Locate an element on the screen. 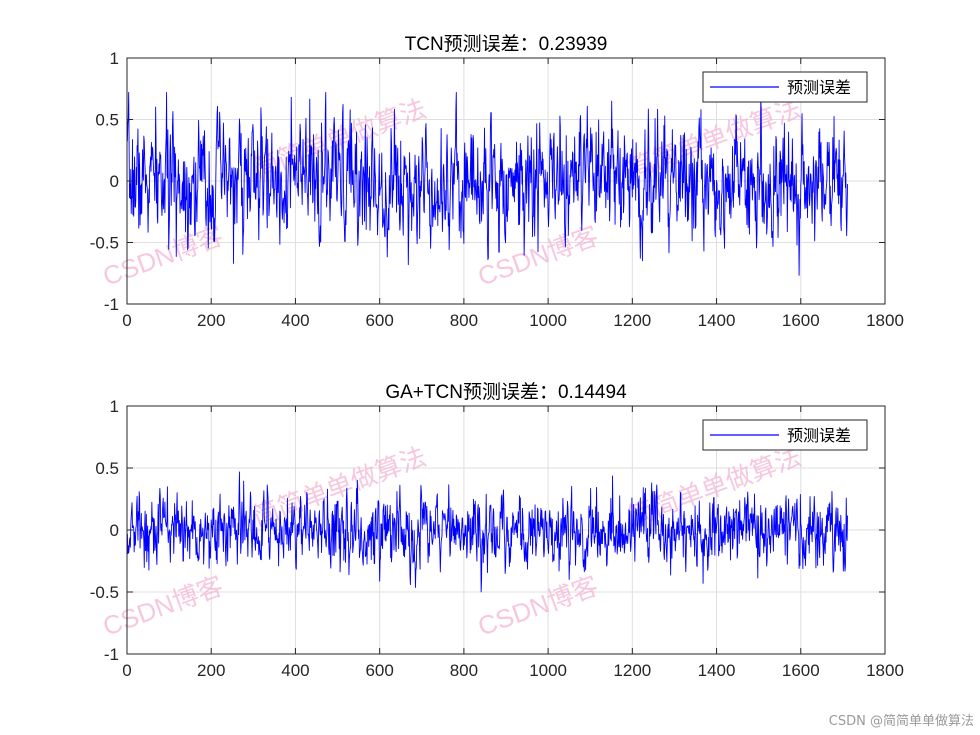  footer-watermark: CSDN @简简单单做算法 is located at coordinates (901, 721).